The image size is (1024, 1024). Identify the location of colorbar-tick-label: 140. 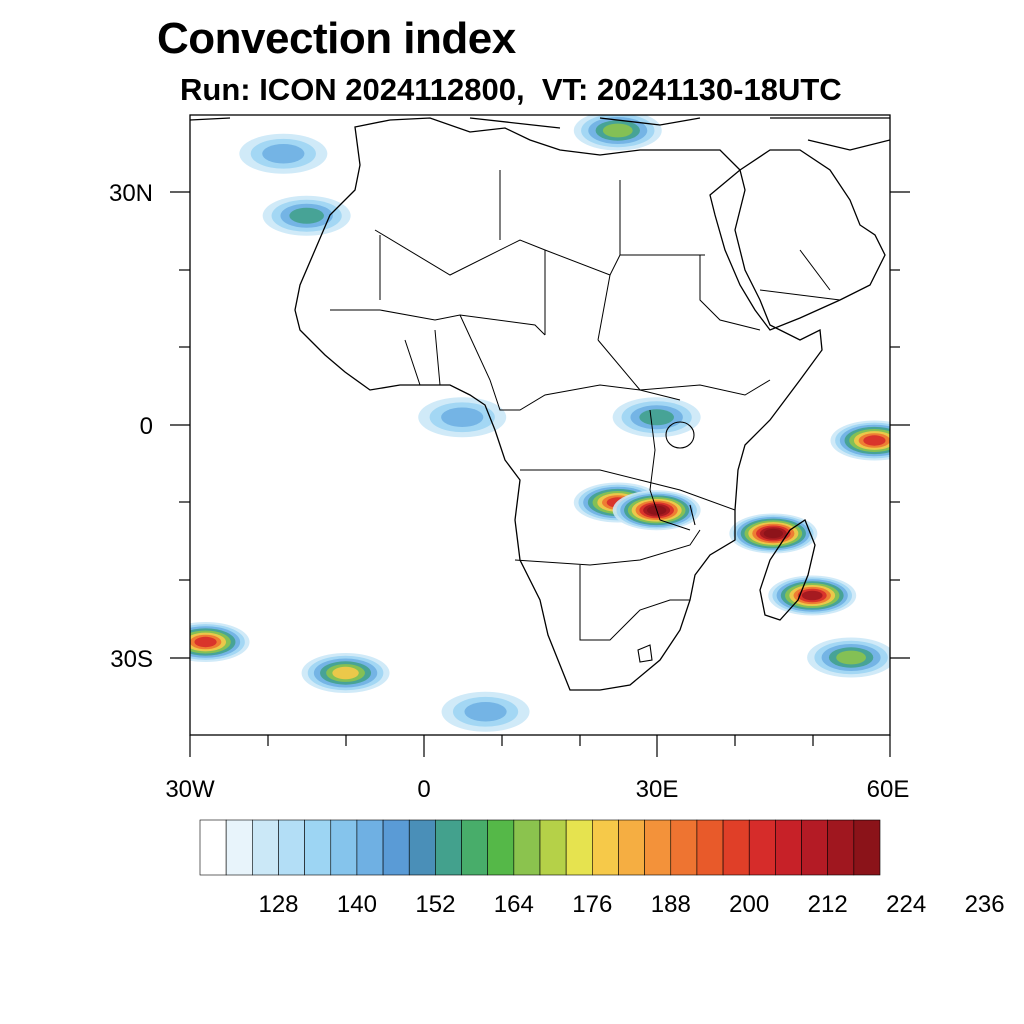
(357, 904).